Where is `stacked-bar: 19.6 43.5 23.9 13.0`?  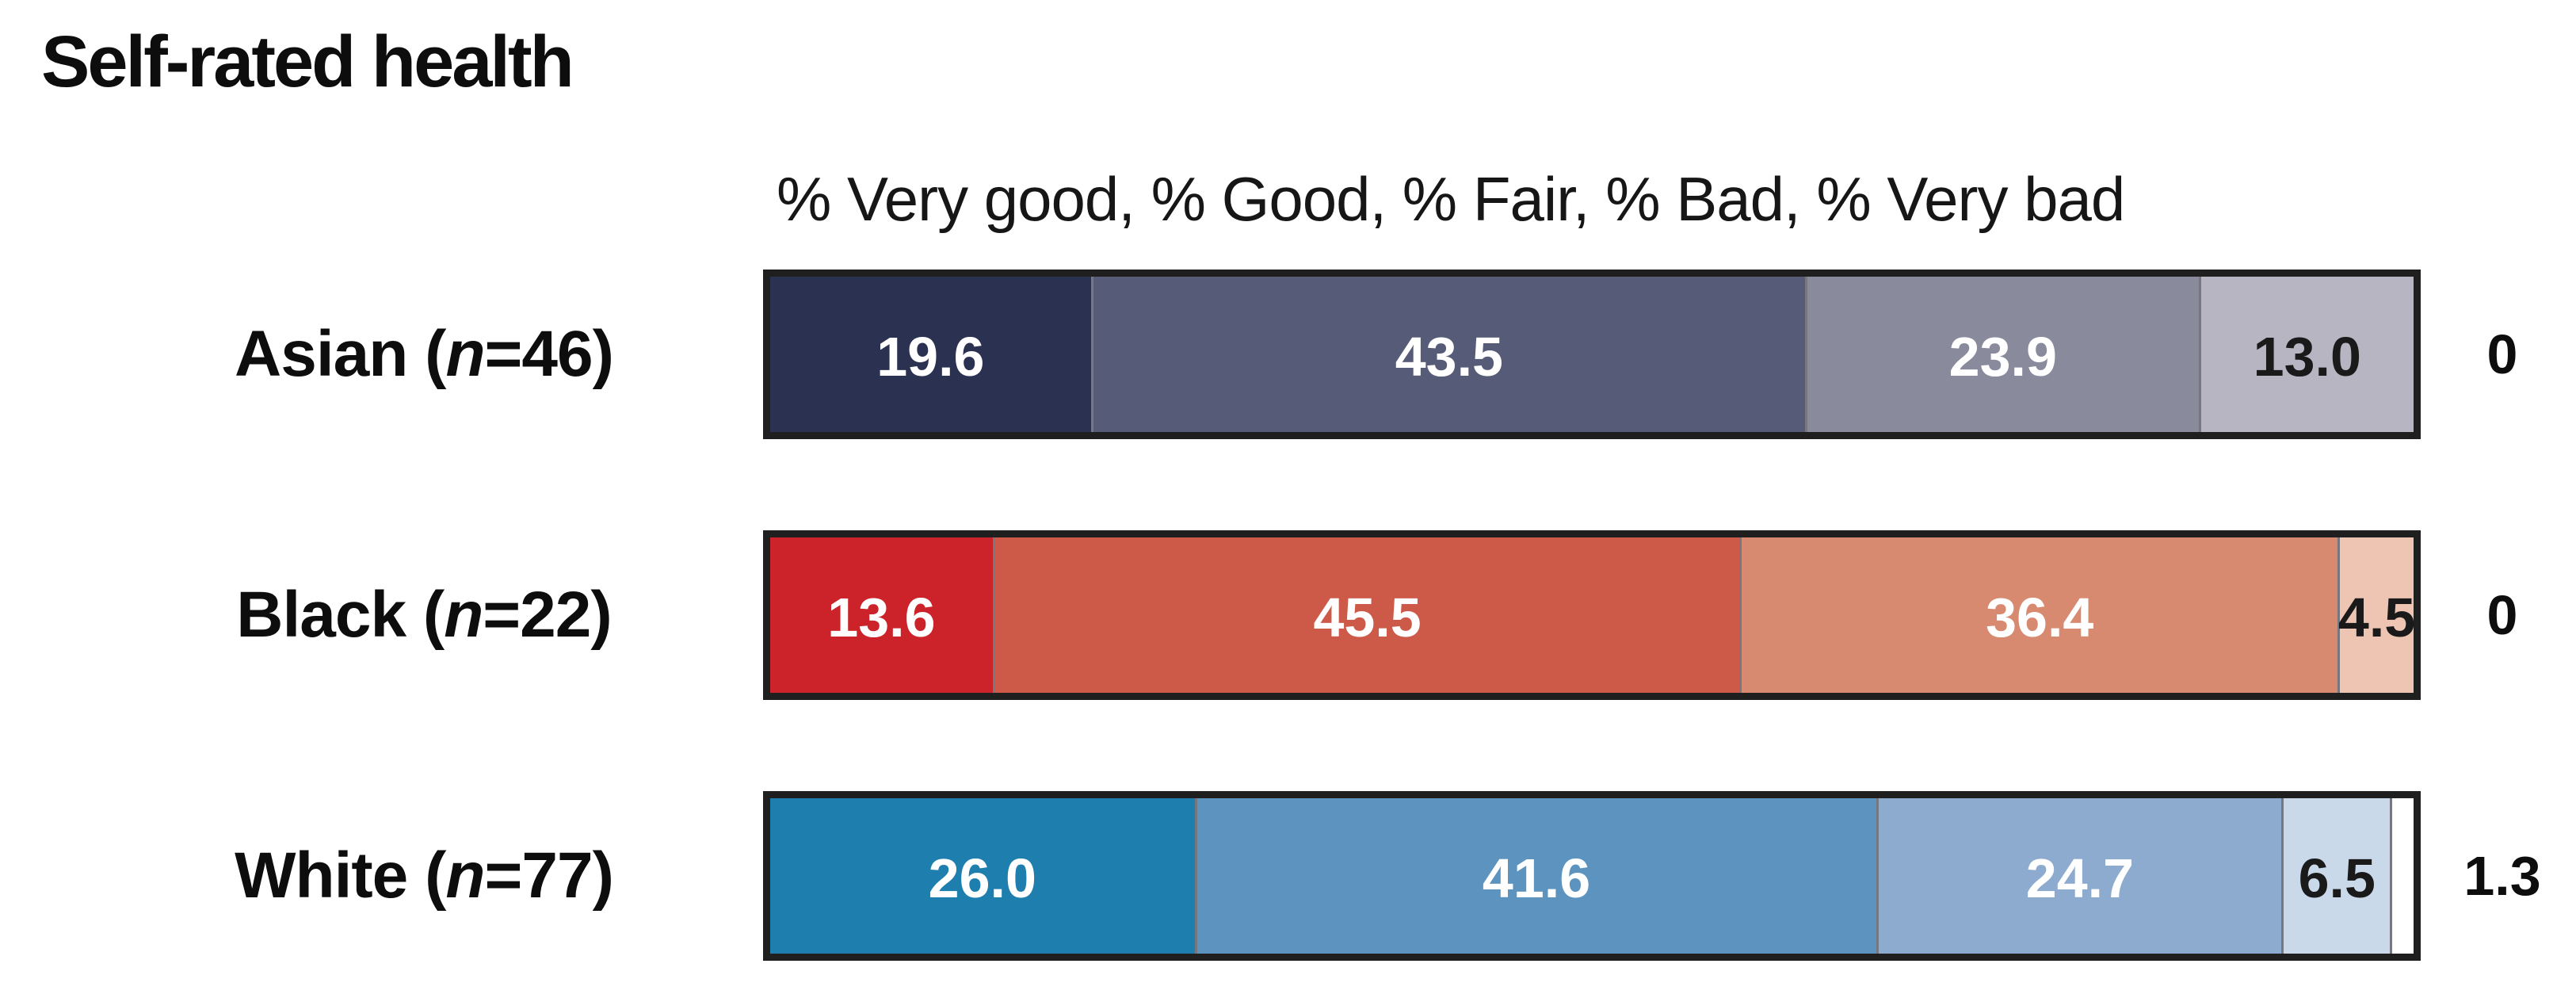
stacked-bar: 19.6 43.5 23.9 13.0 is located at coordinates (1592, 355).